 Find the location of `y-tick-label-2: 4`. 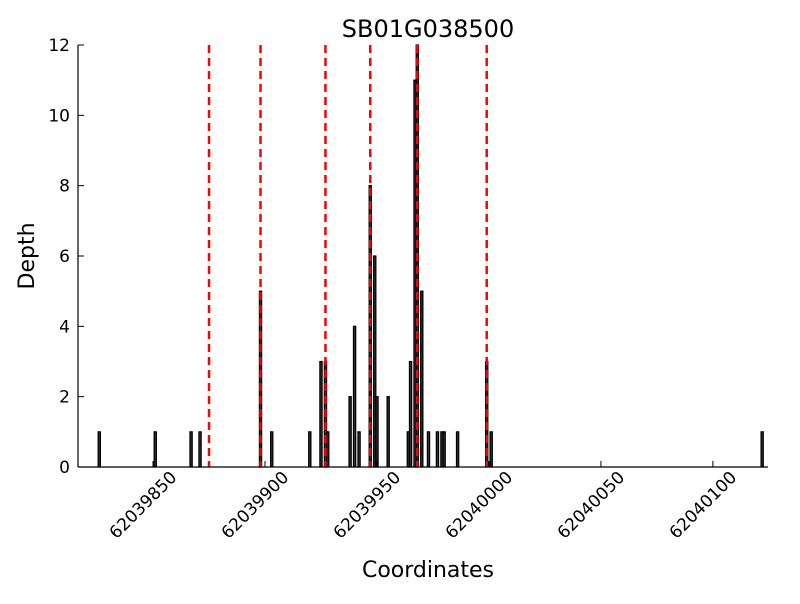

y-tick-label-2: 4 is located at coordinates (64, 327).